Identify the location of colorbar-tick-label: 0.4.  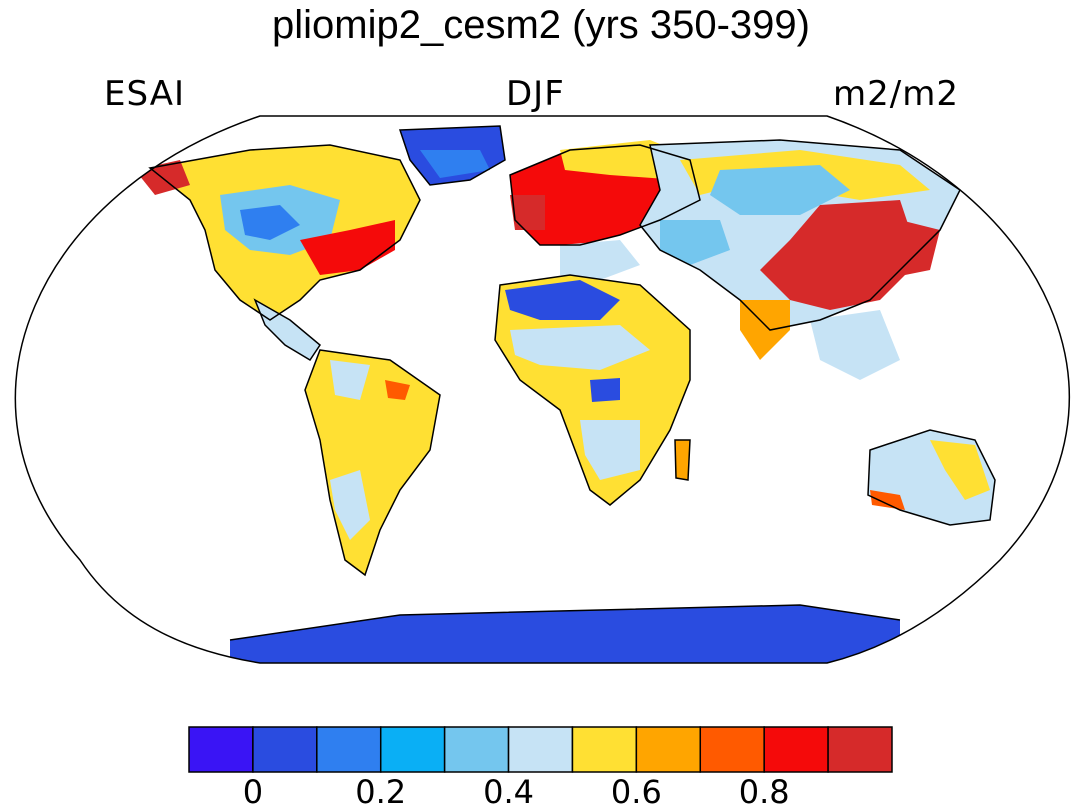
(508, 792).